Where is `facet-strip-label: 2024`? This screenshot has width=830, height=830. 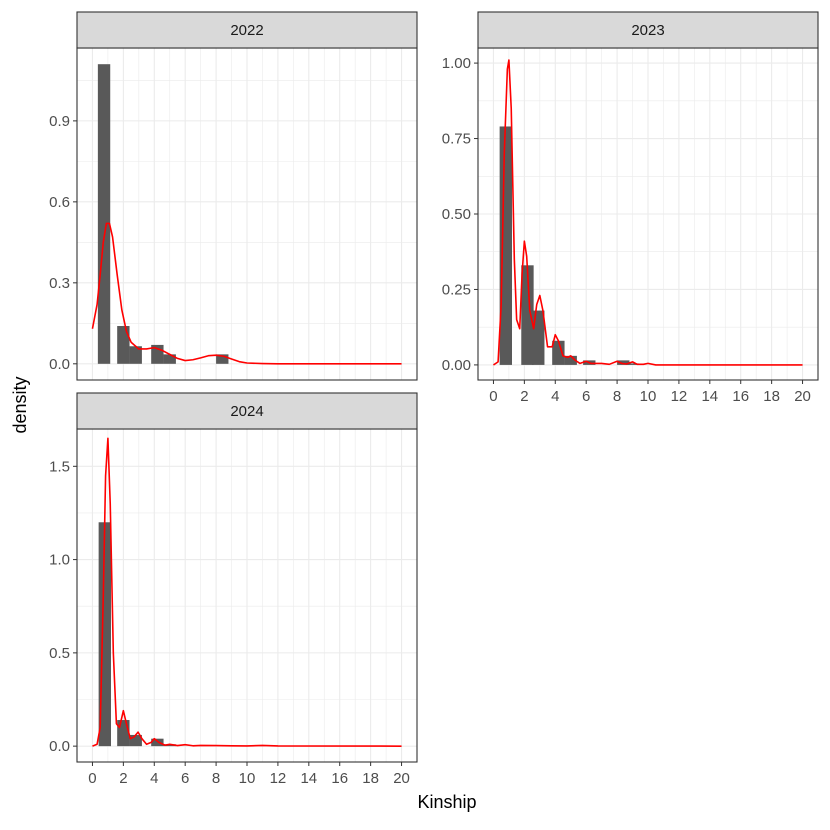 facet-strip-label: 2024 is located at coordinates (246, 411).